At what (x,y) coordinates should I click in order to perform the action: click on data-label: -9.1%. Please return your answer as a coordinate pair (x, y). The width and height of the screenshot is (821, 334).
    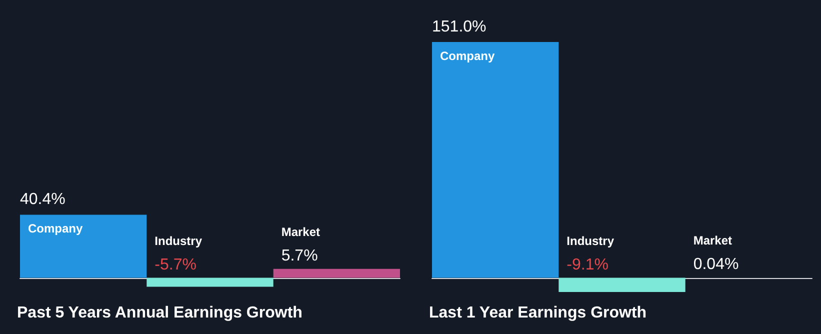
    Looking at the image, I should click on (587, 265).